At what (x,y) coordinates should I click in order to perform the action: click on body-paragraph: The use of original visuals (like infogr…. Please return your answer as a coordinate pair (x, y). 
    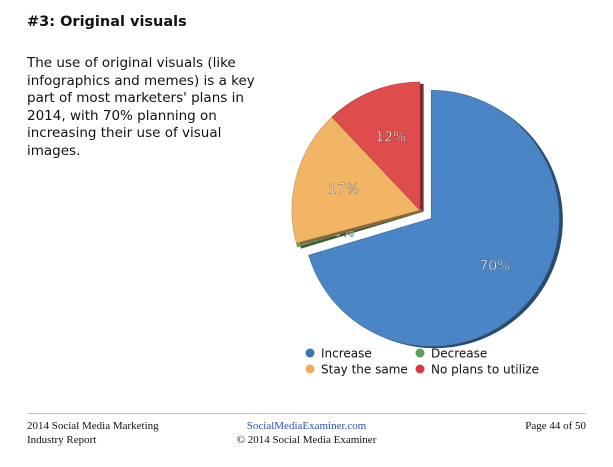
    Looking at the image, I should click on (141, 107).